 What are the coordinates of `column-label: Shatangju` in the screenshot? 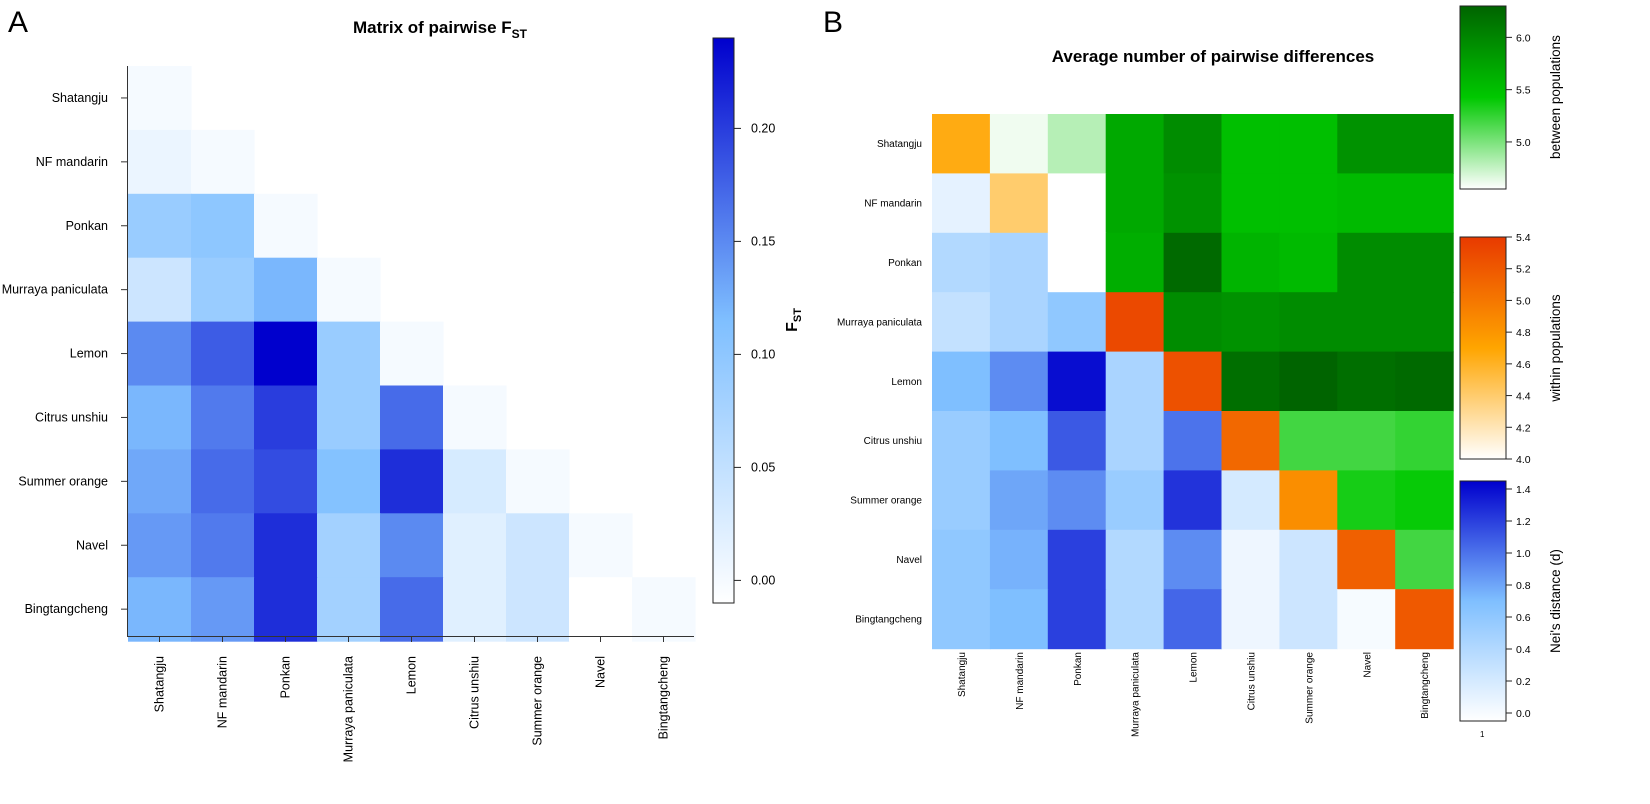 It's located at (962, 674).